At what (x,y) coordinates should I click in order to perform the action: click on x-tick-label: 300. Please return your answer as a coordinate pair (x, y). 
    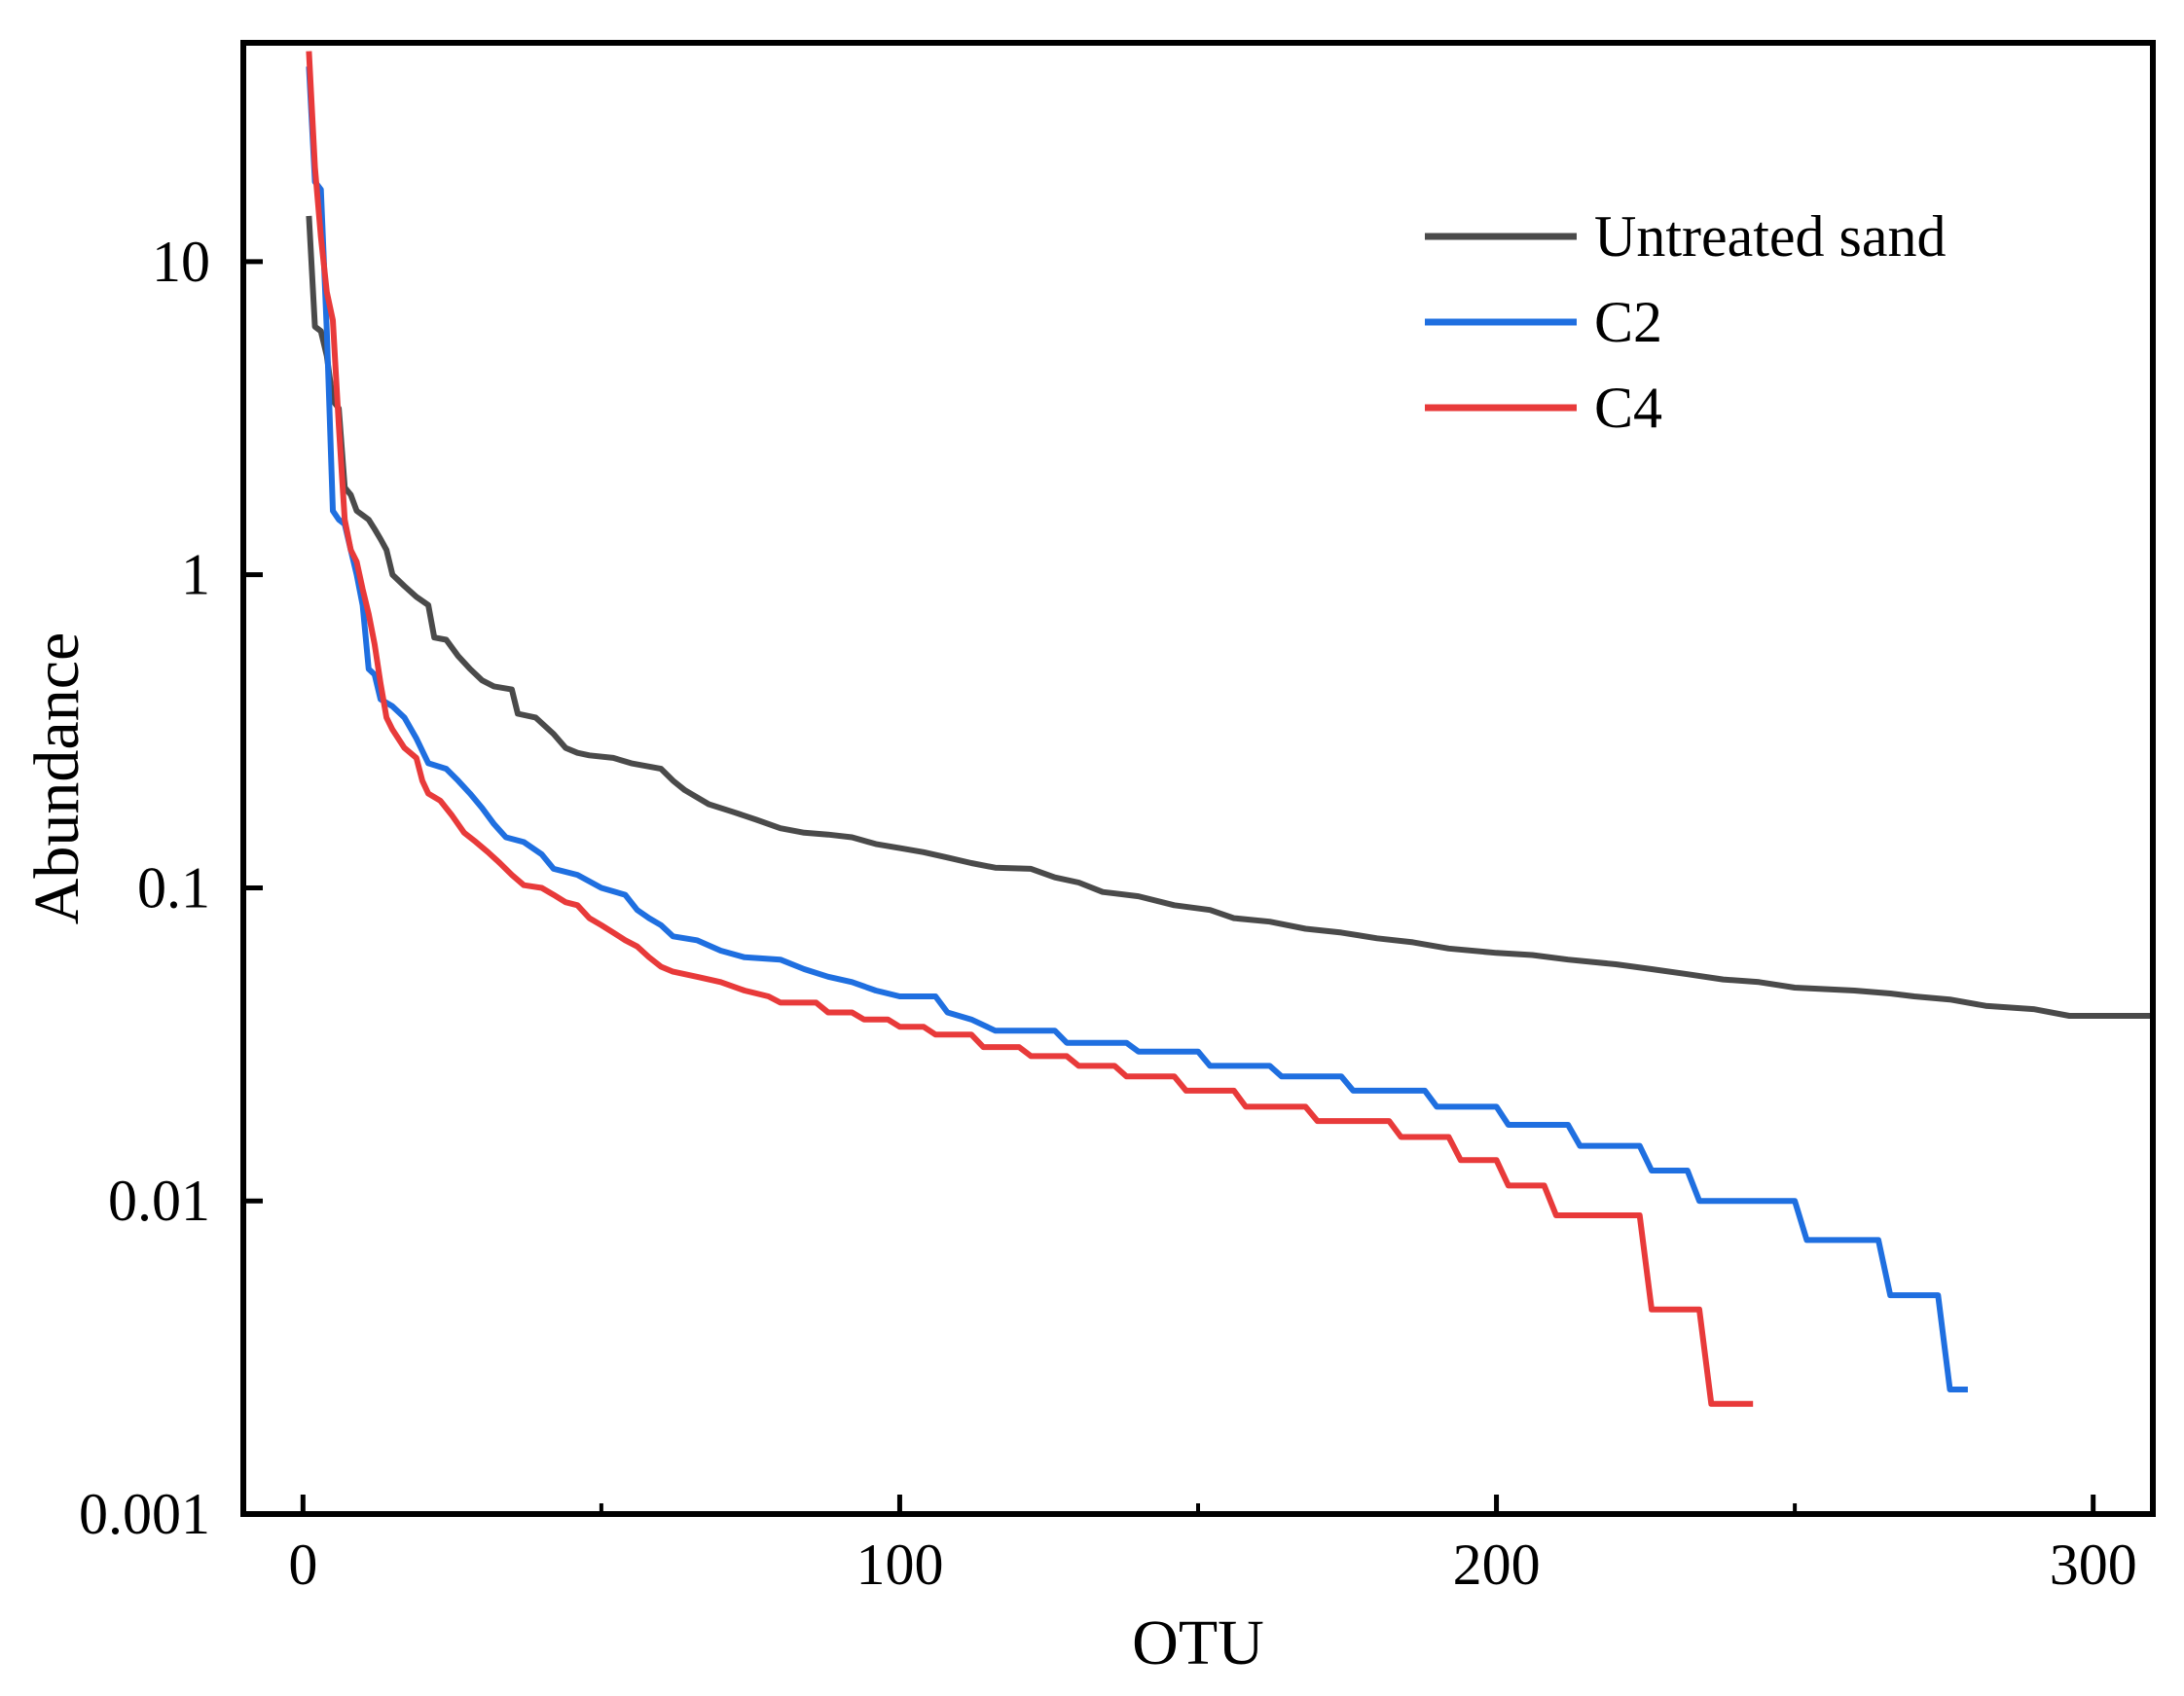
    Looking at the image, I should click on (2093, 1565).